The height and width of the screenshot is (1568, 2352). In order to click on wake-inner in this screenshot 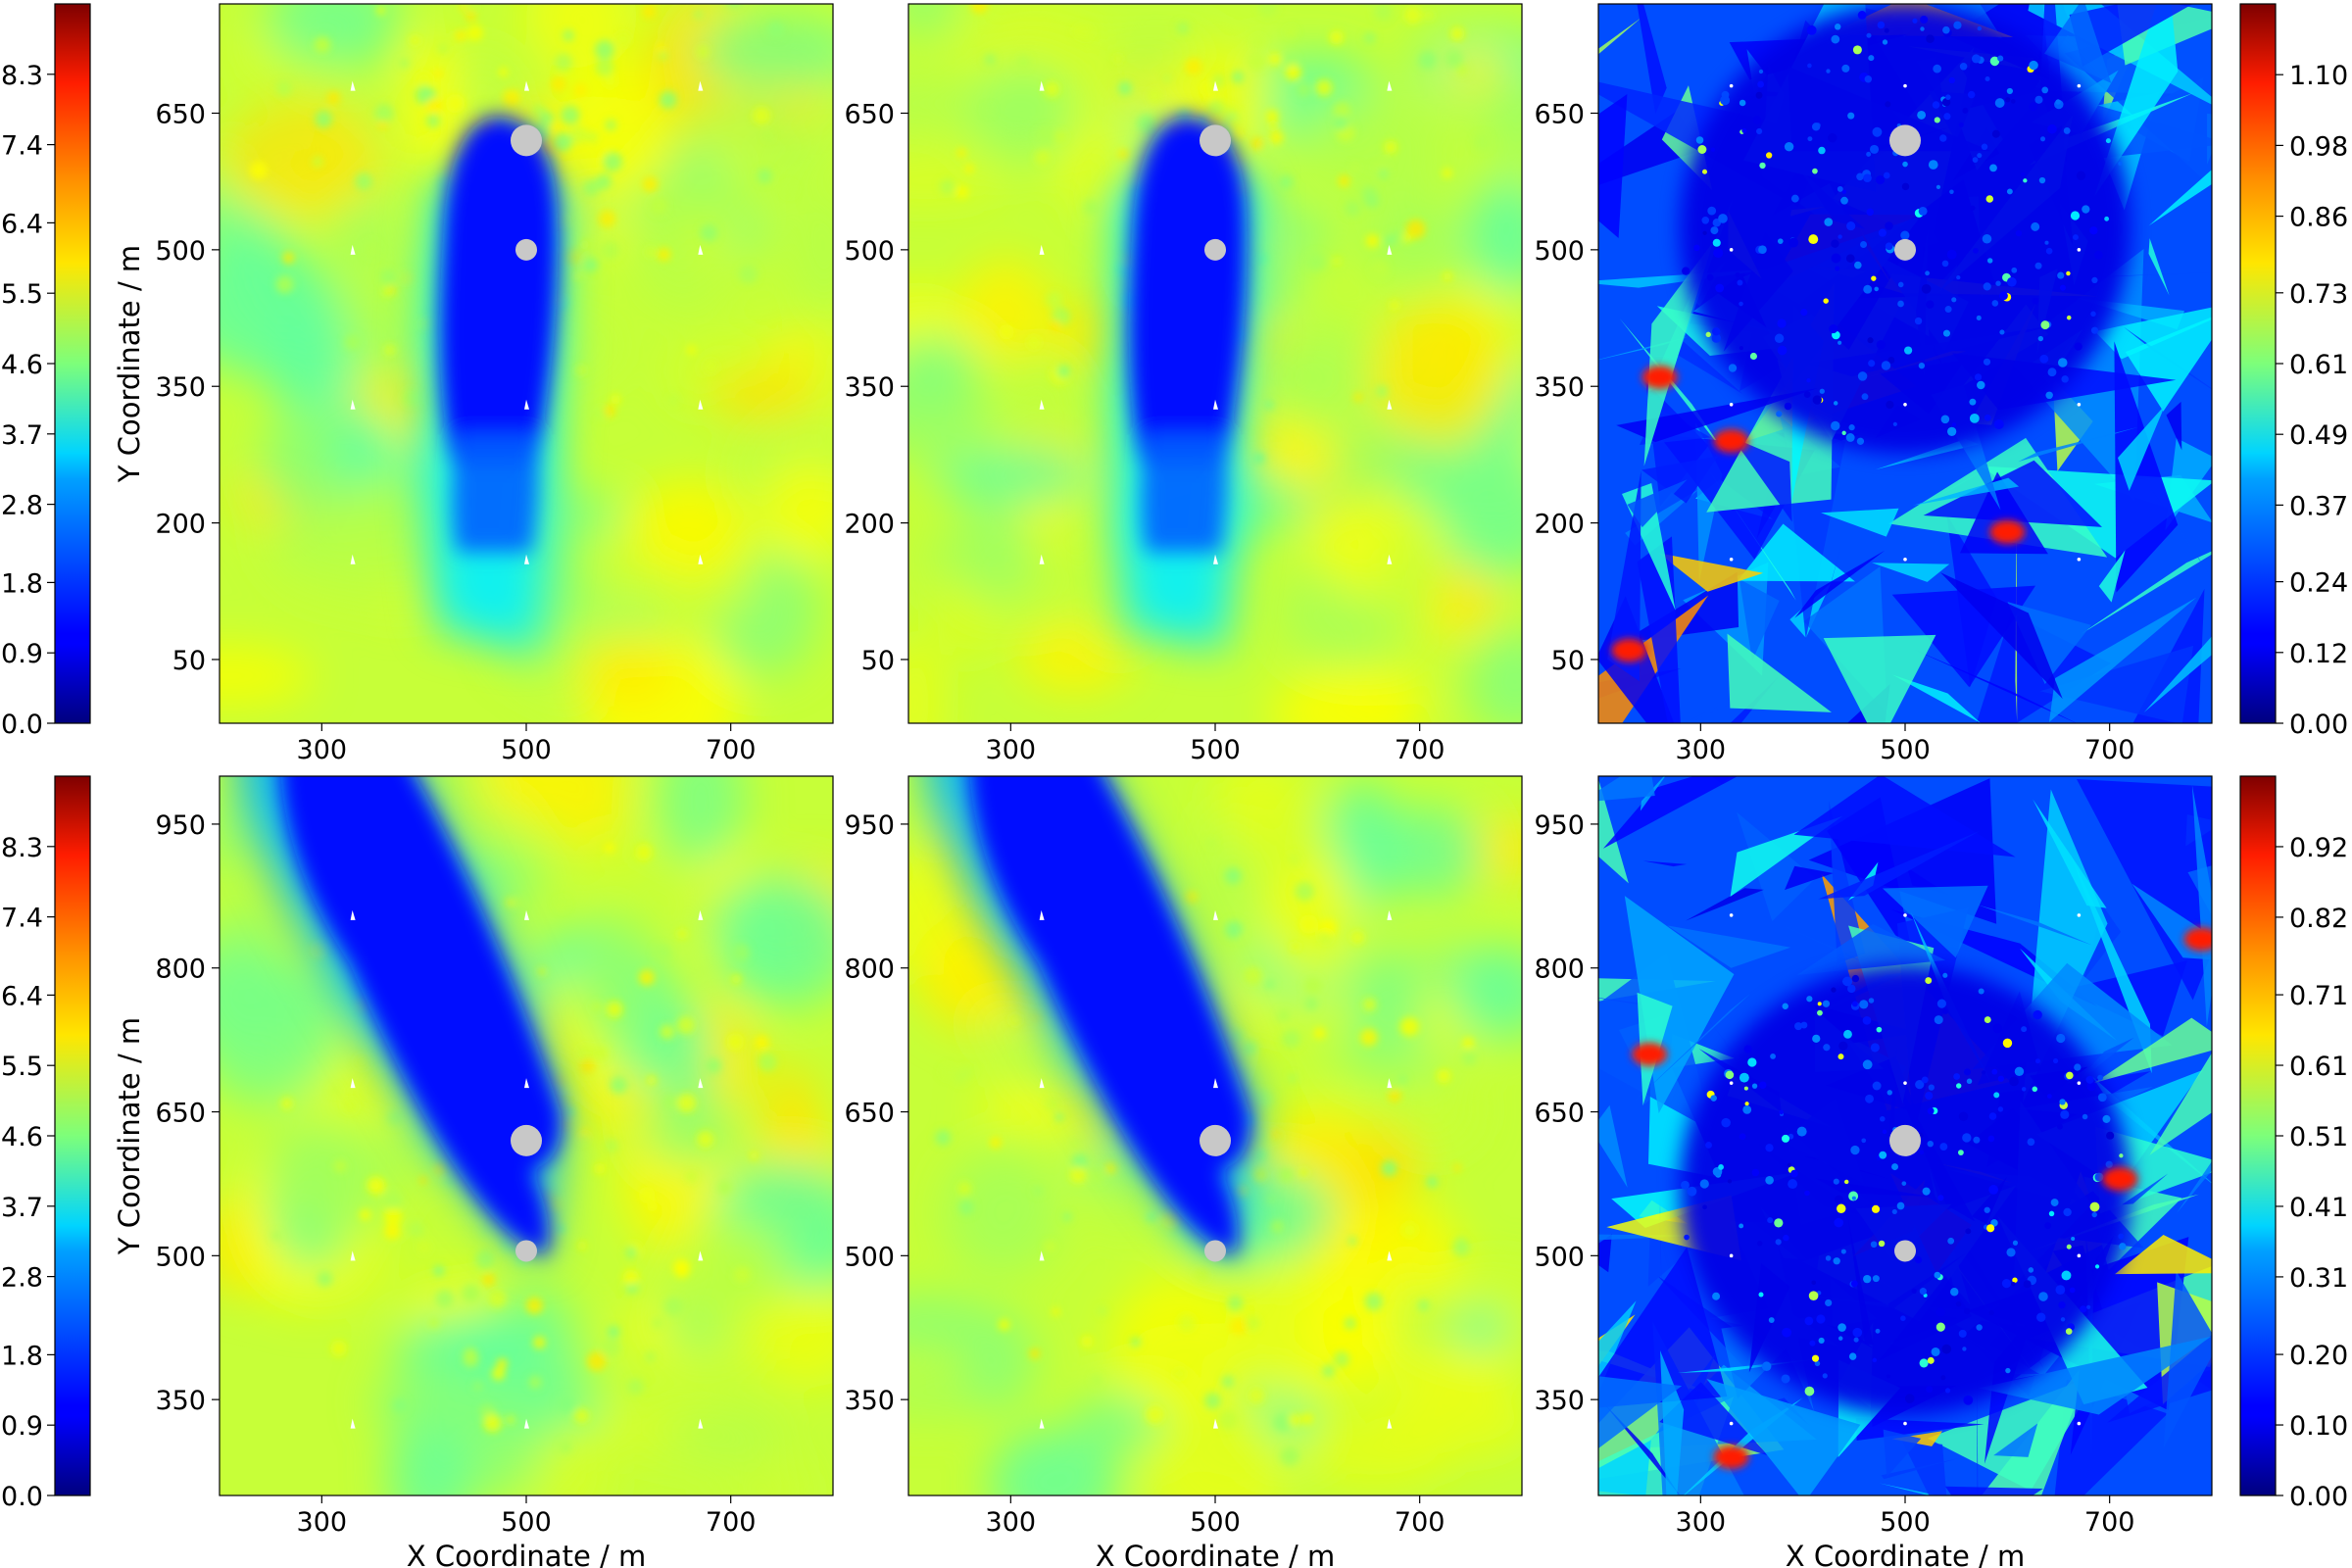, I will do `click(499, 334)`.